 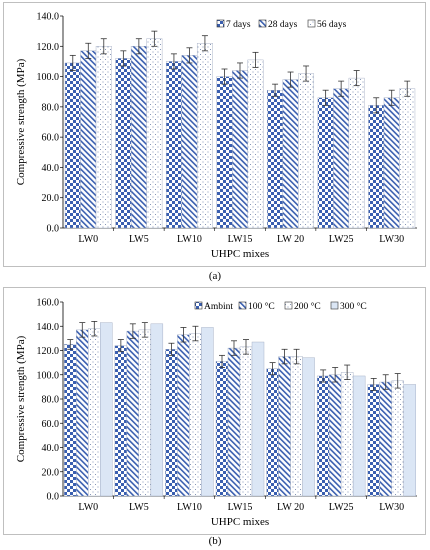 I want to click on y-tick-label: 0.0, so click(x=53, y=229).